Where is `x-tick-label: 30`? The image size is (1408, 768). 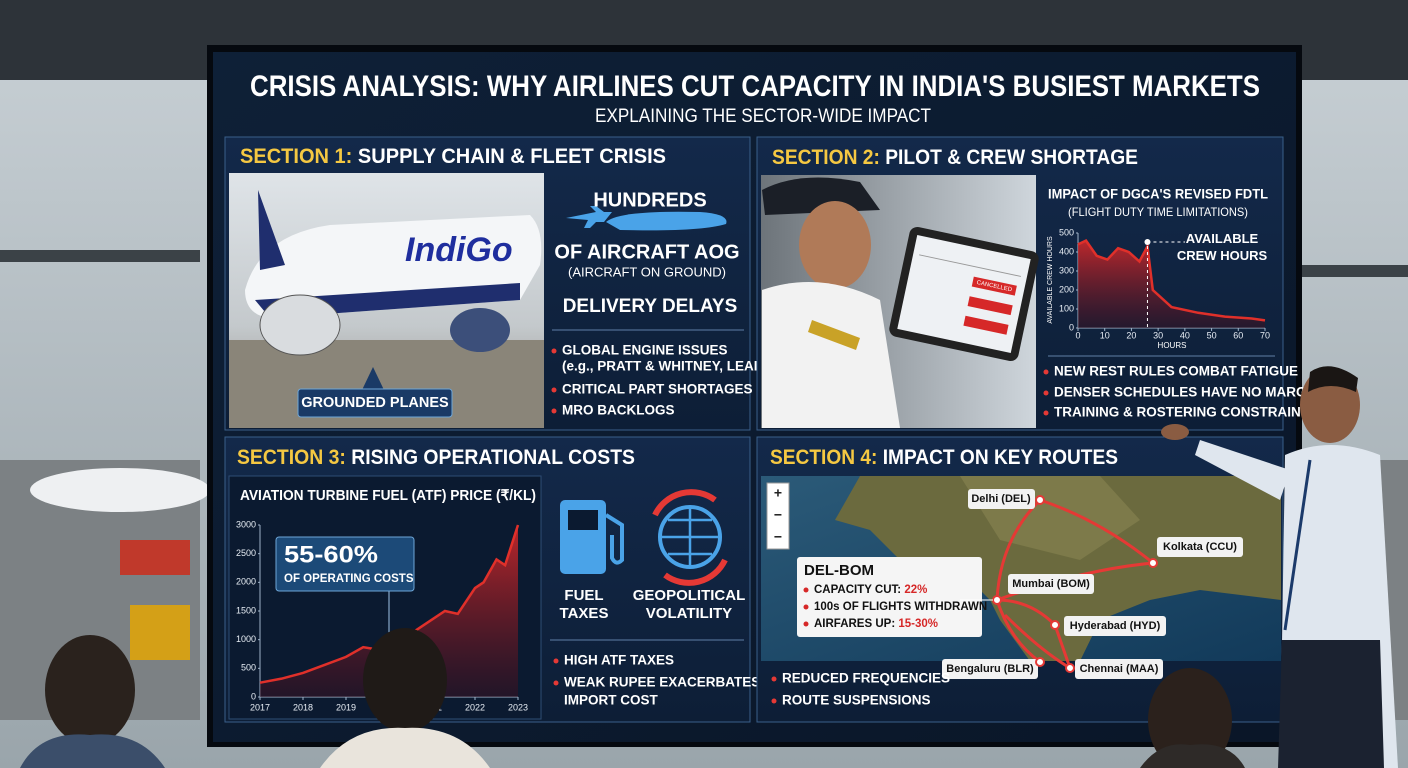
x-tick-label: 30 is located at coordinates (1158, 335).